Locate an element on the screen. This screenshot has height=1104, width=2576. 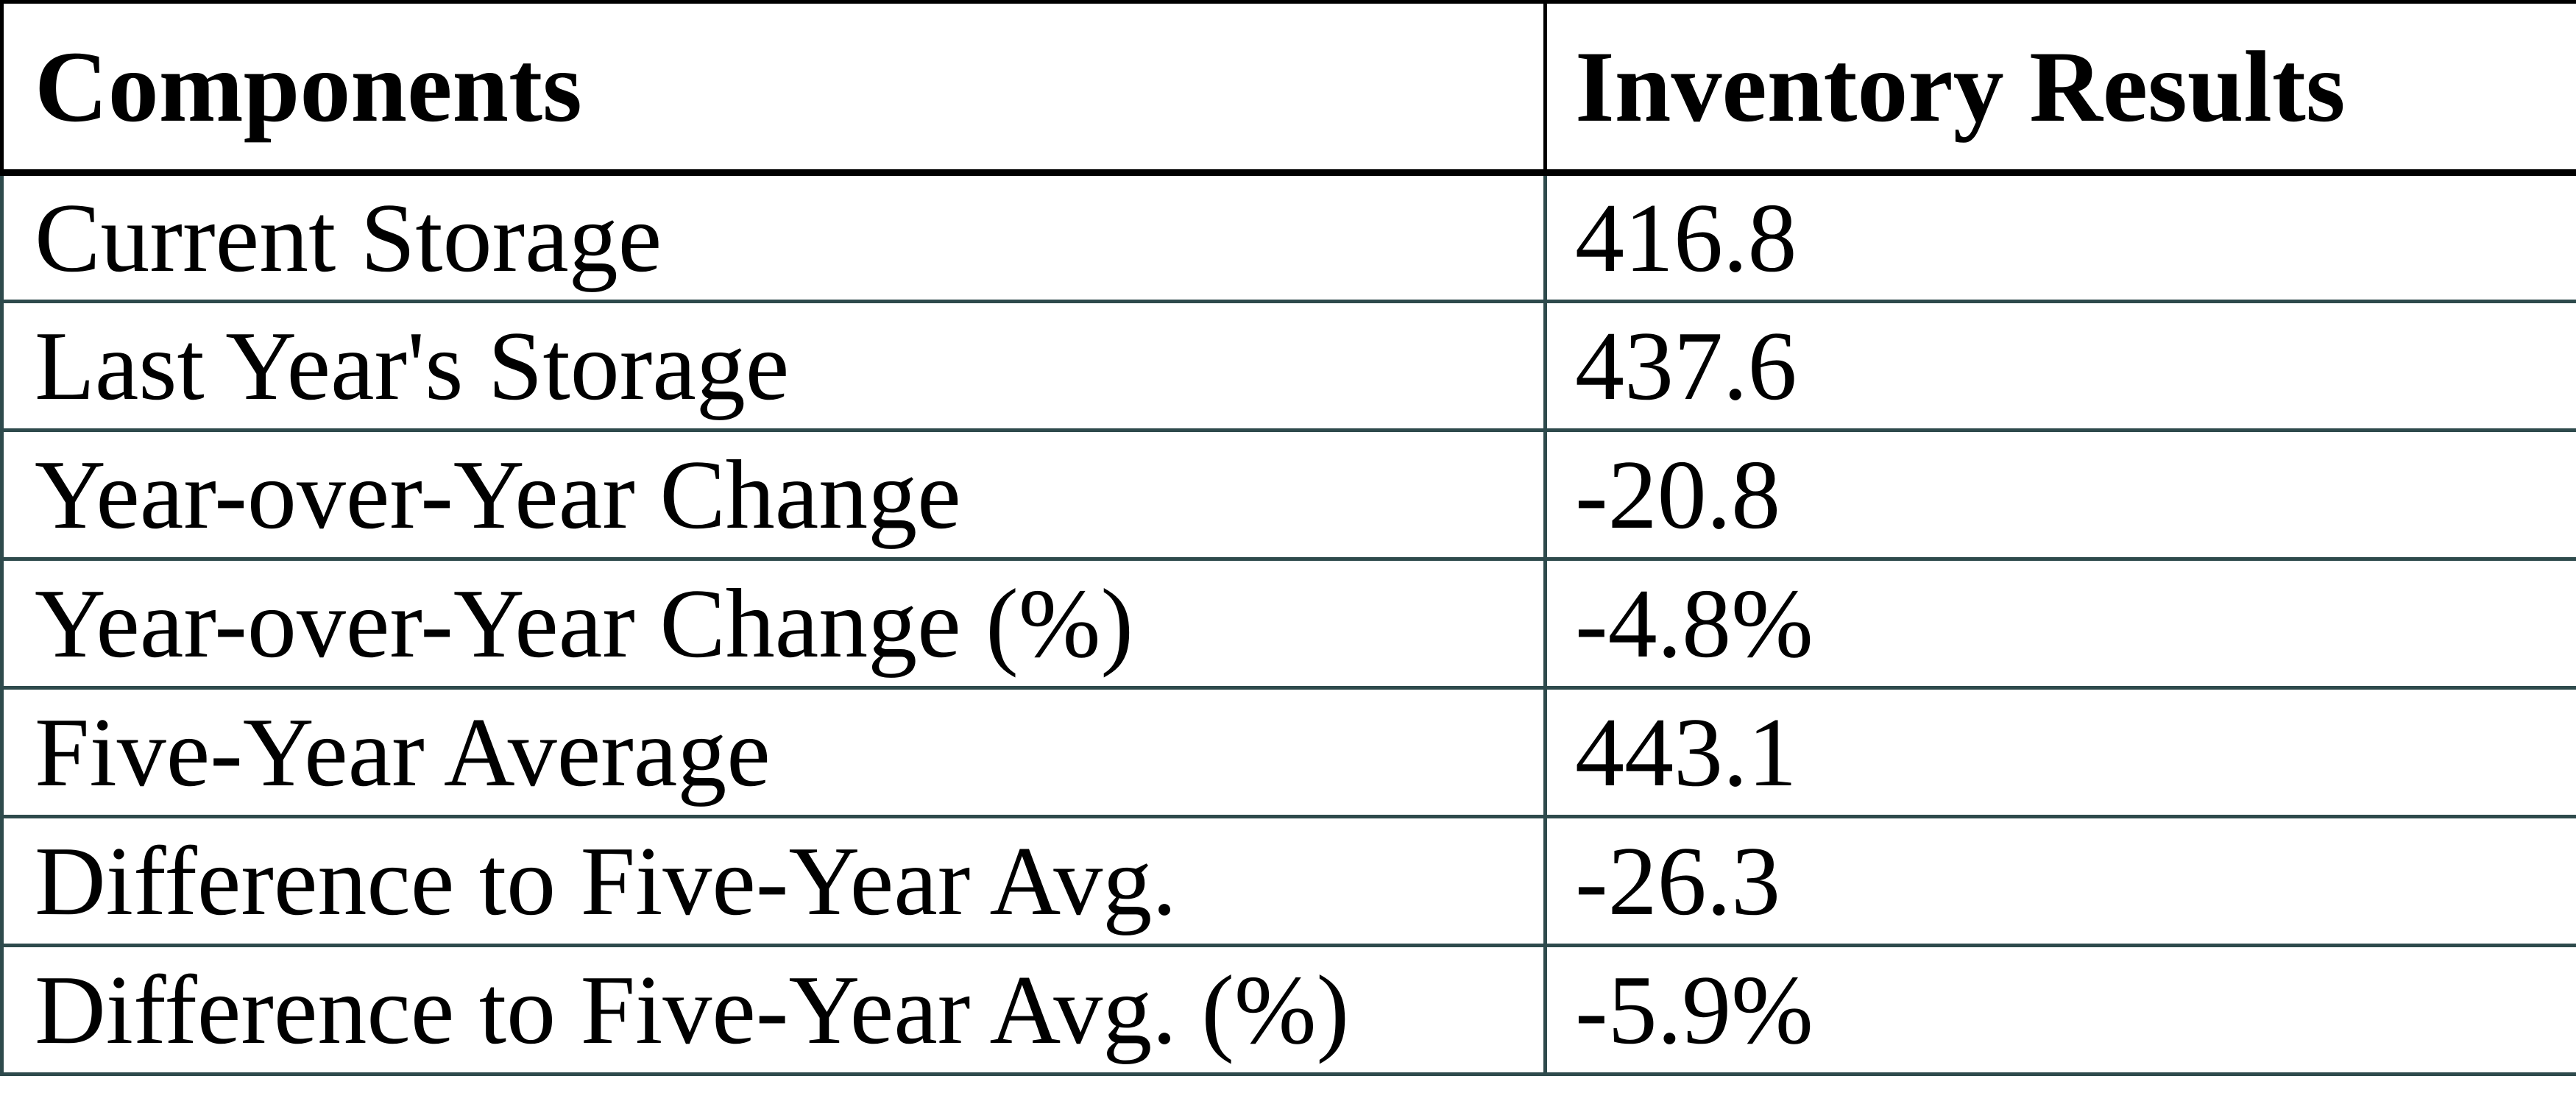
component-label-cell: Difference to Five-Year Avg. is located at coordinates (773, 881).